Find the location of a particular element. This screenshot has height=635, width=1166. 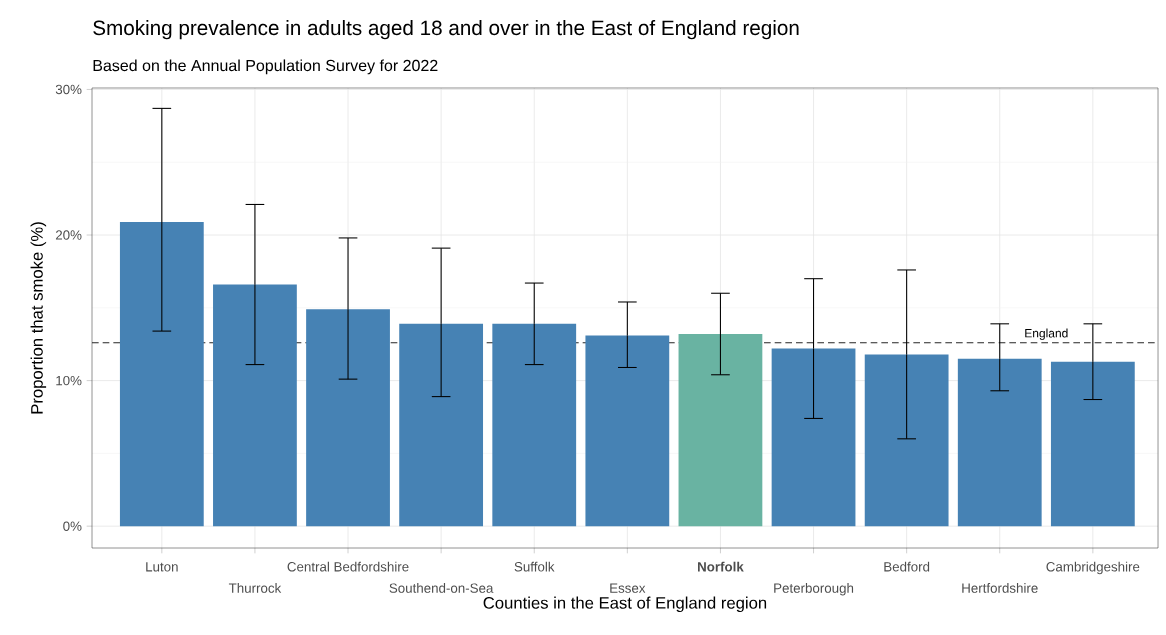

x-tick-label: Cambridgeshire is located at coordinates (1093, 568).